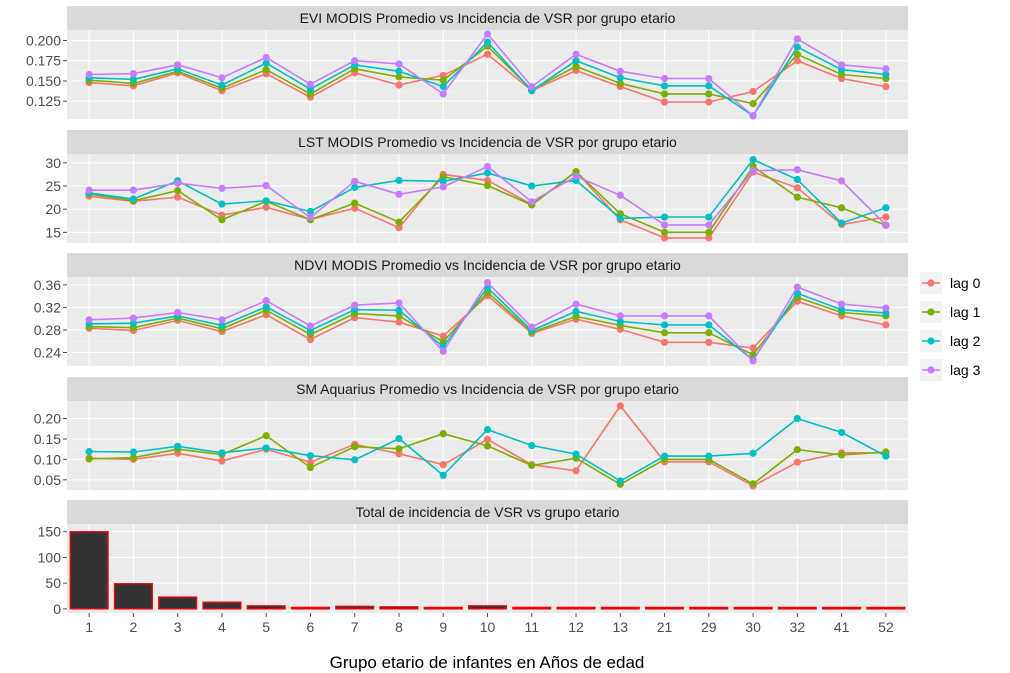  What do you see at coordinates (886, 627) in the screenshot?
I see `x-tick-label: 52` at bounding box center [886, 627].